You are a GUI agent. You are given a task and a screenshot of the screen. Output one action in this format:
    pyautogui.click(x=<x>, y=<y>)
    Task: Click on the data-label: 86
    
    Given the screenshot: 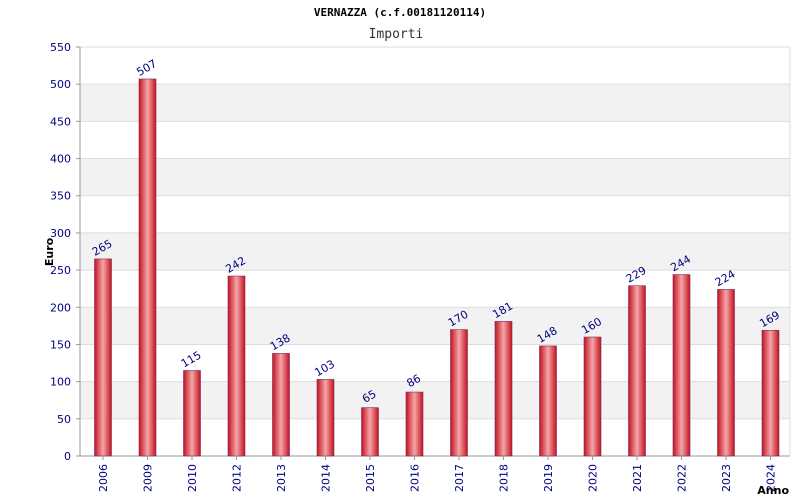 What is the action you would take?
    pyautogui.click(x=413, y=381)
    